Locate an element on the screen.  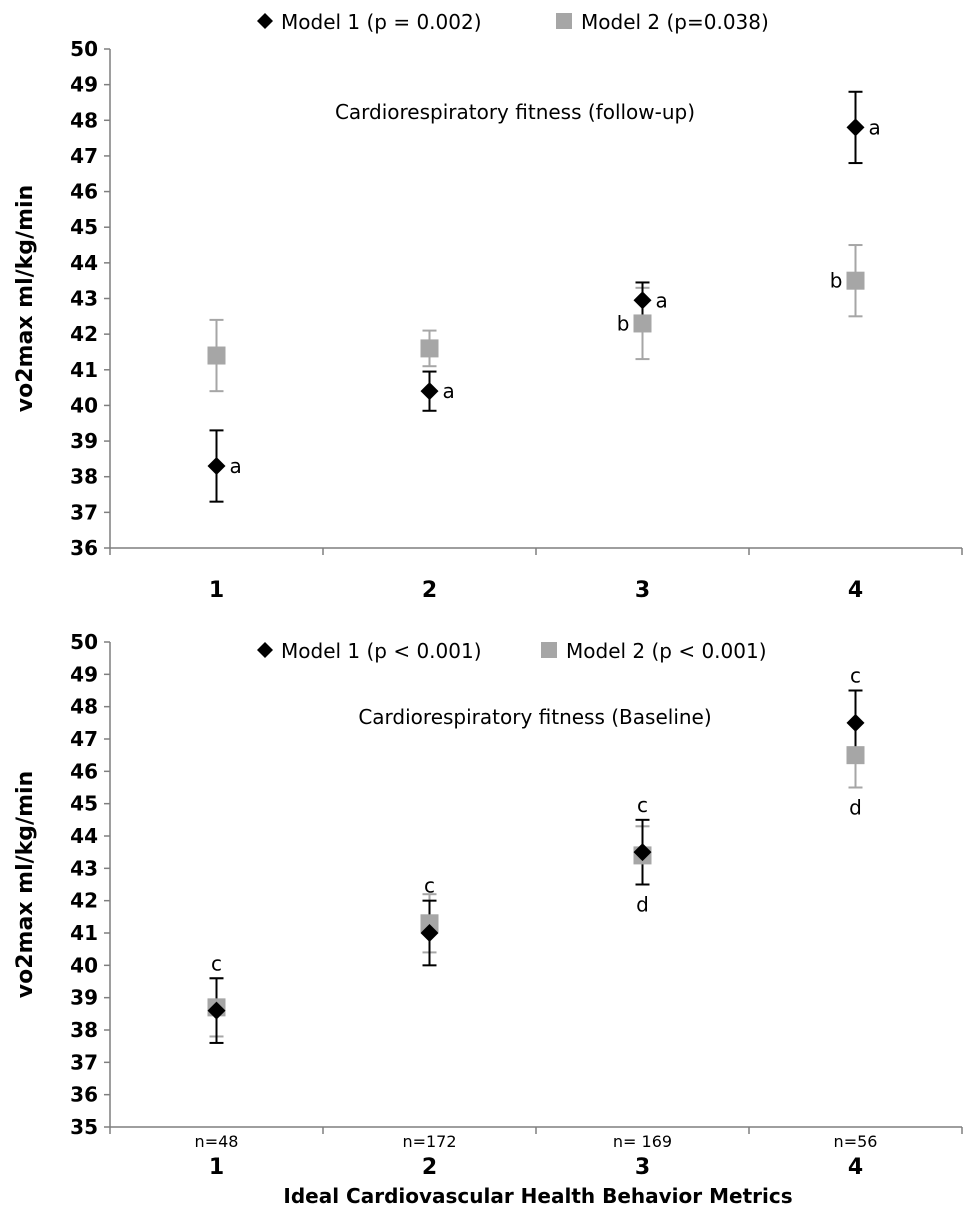
sample-size-label: n=56 is located at coordinates (856, 1141).